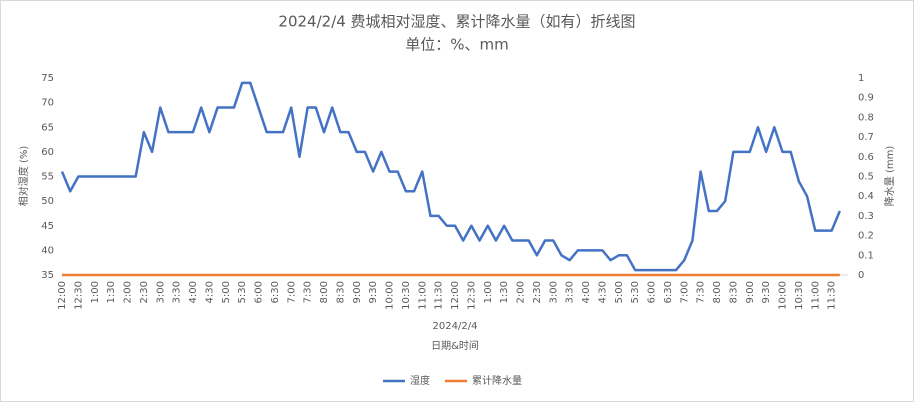 The width and height of the screenshot is (915, 403). I want to click on chart-subtitle: 单位：%、mm, so click(456, 45).